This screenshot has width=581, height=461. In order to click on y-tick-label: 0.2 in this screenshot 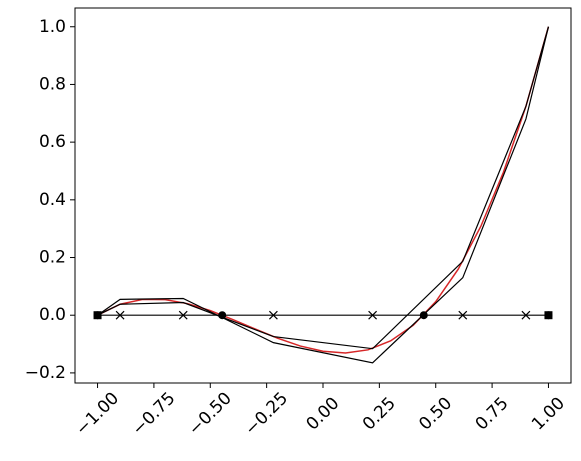, I will do `click(52, 258)`.